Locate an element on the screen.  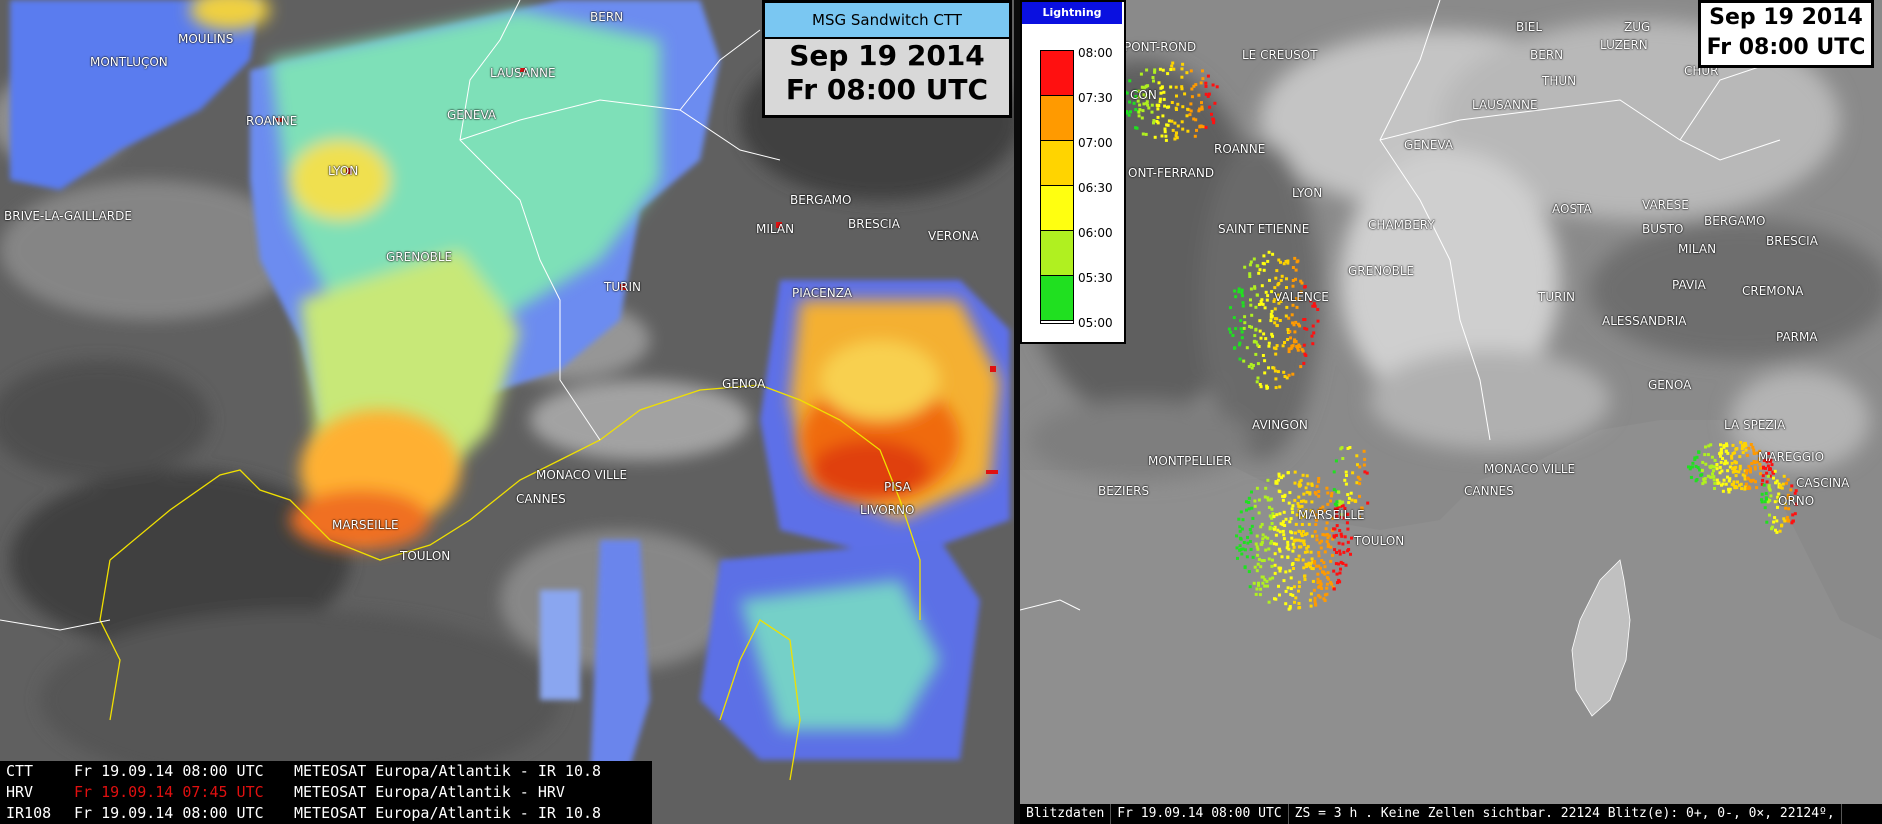
left-city-label: VERONA is located at coordinates (953, 236).